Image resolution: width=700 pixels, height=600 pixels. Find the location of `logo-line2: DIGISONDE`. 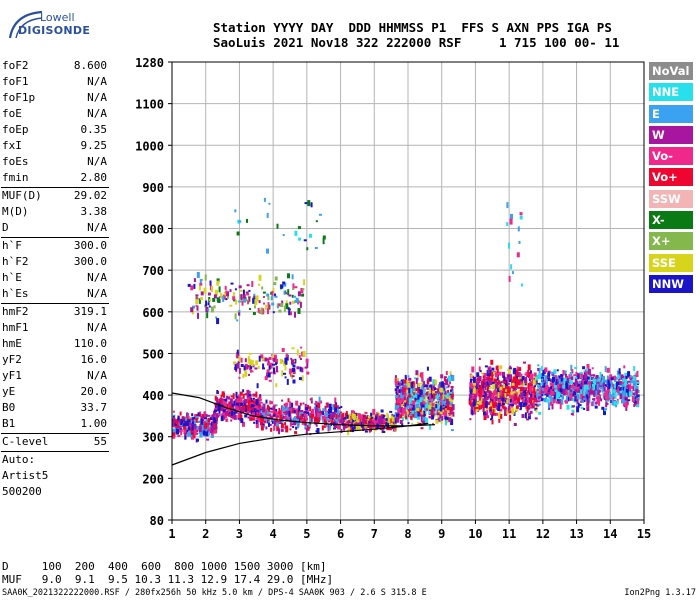

logo-line2: DIGISONDE is located at coordinates (54, 30).